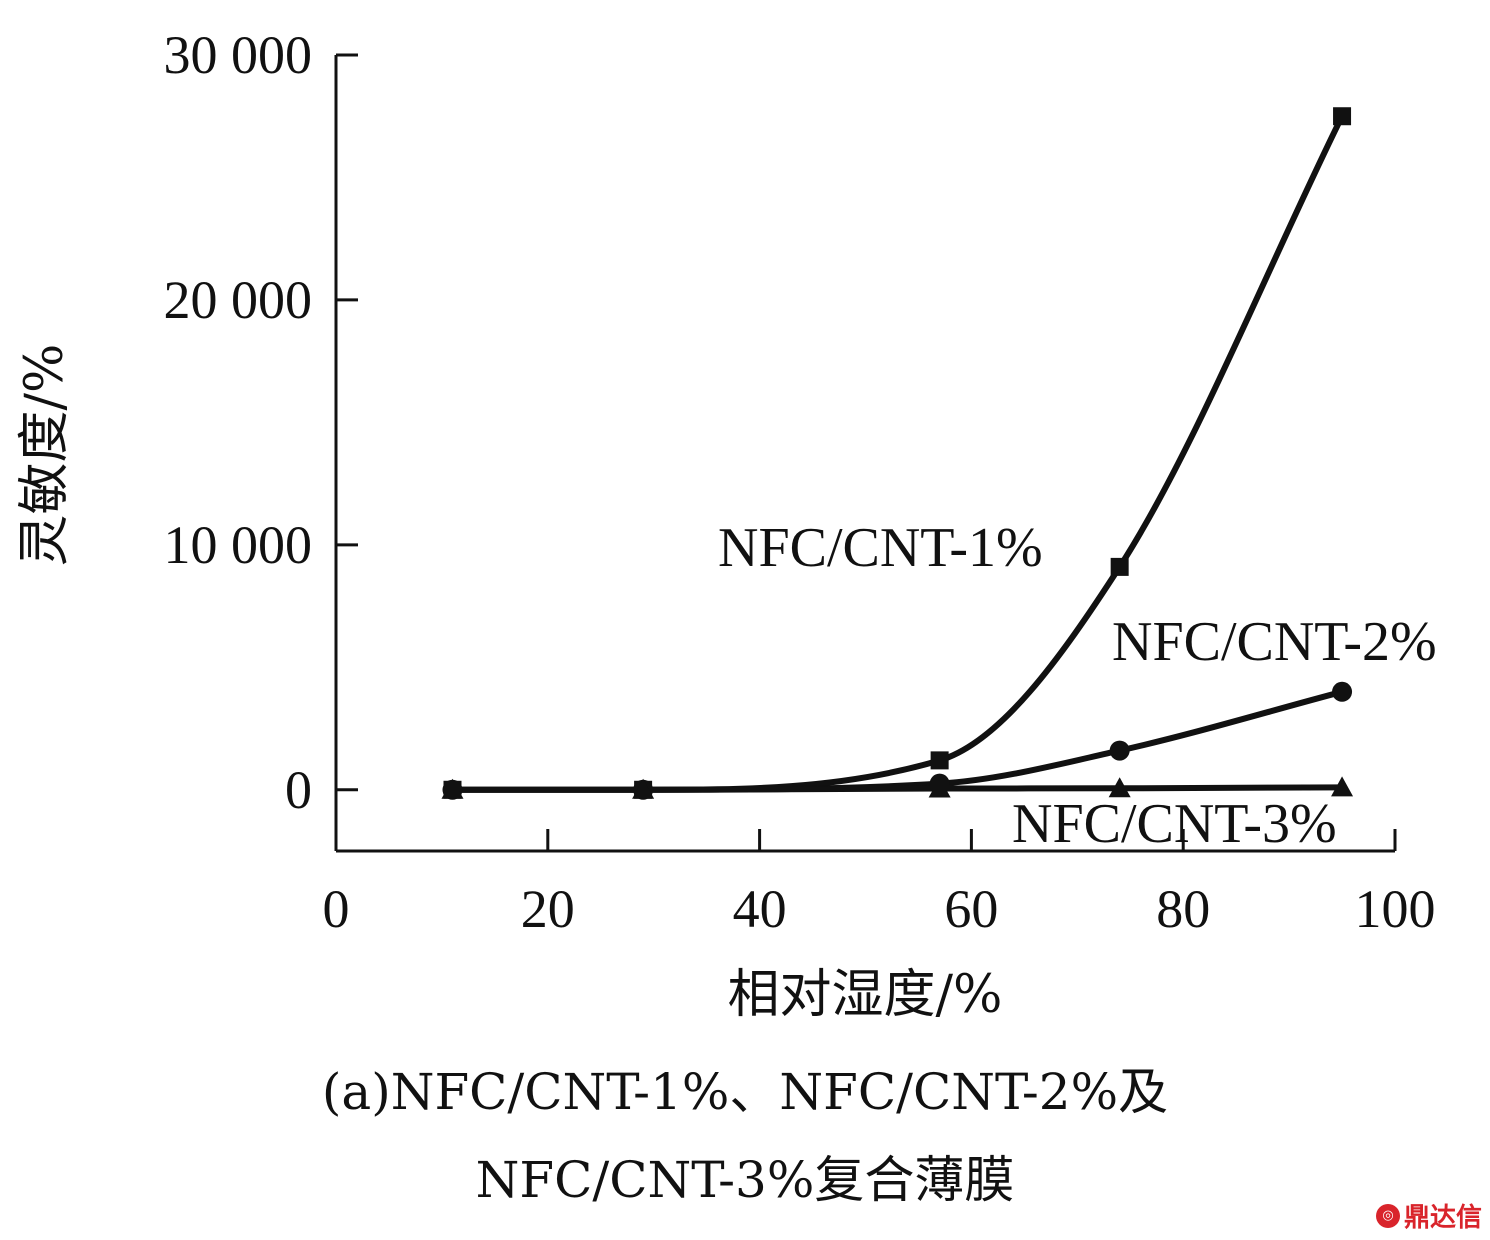 The height and width of the screenshot is (1240, 1490). I want to click on figure-caption-line-1: (a)NFC/CNT-1%、NFC/CNT-2%及, so click(745, 1092).